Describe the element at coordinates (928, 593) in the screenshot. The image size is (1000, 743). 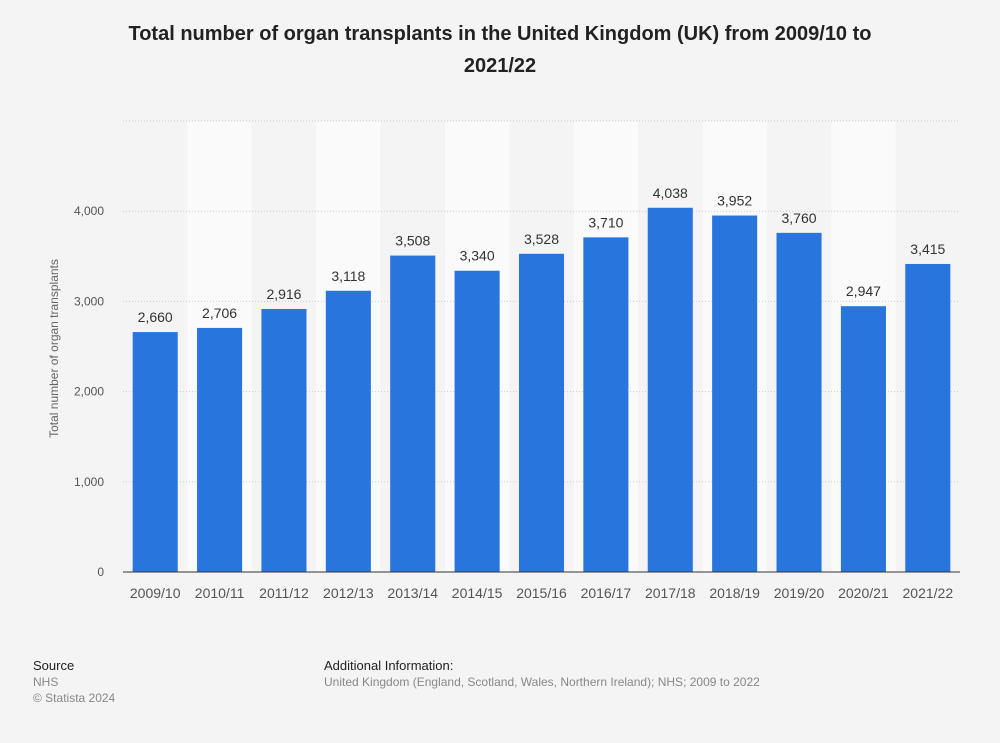
I see `x-tick-label: 2021/22` at that location.